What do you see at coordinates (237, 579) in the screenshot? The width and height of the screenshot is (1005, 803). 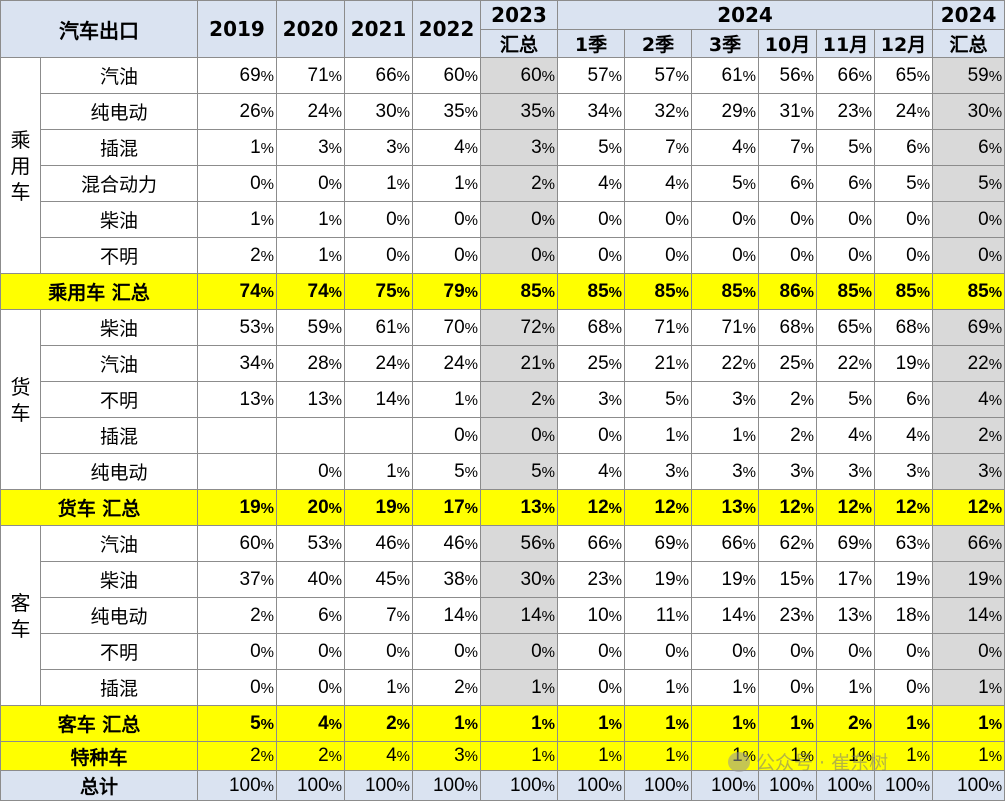 I see `value-cell: 37%` at bounding box center [237, 579].